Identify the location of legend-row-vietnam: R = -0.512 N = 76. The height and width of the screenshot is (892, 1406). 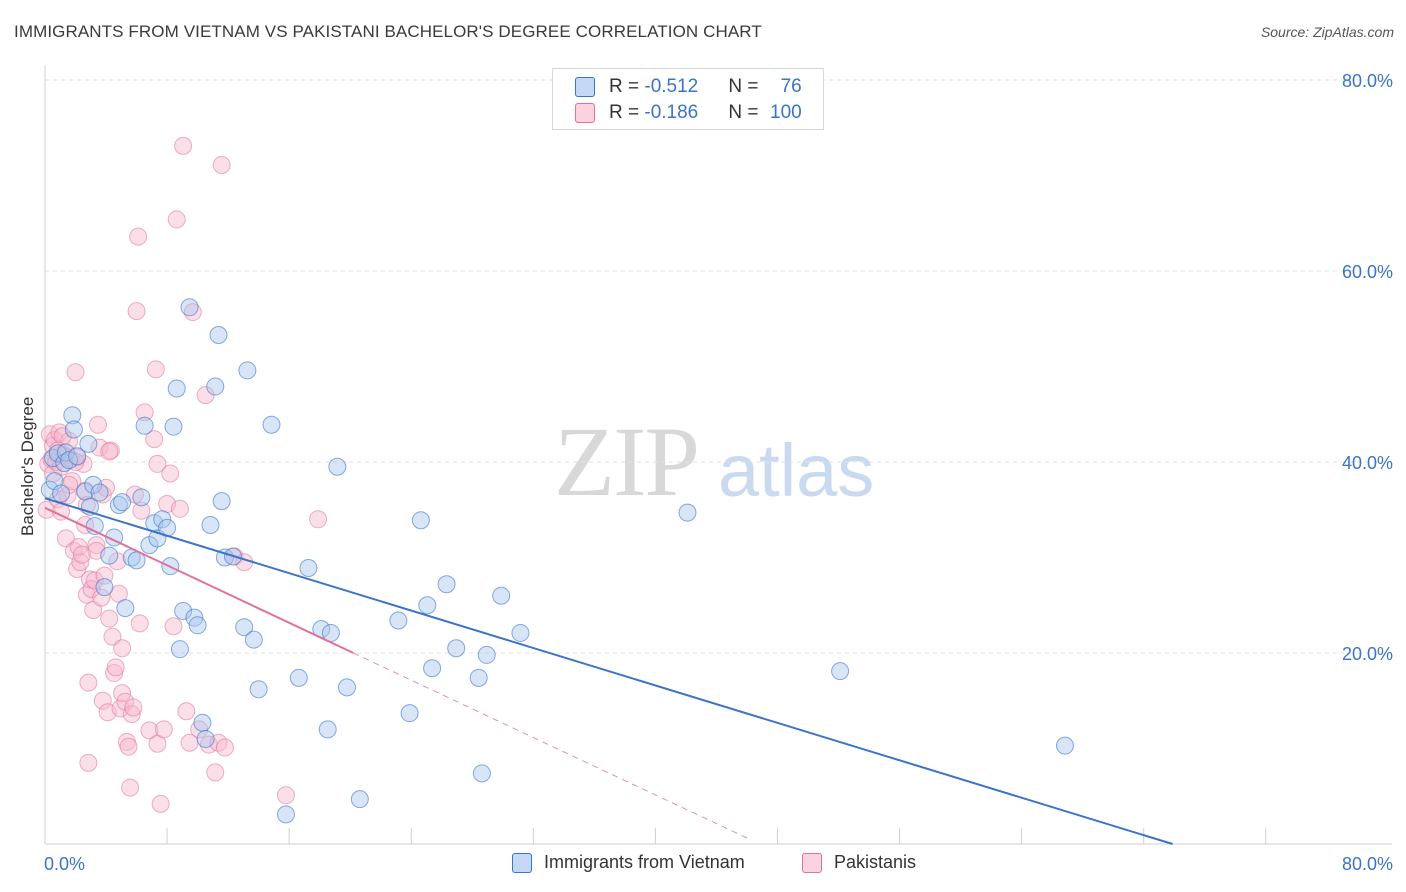
(688, 87).